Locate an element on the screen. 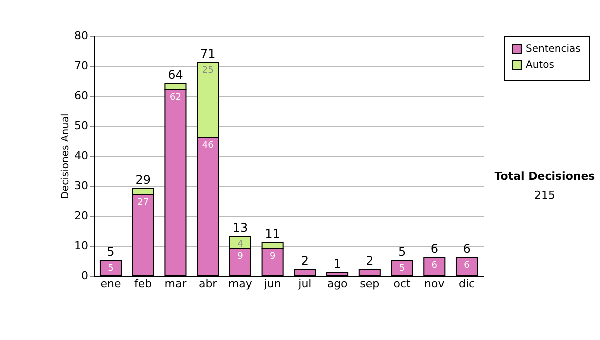  x-tick-label: dic is located at coordinates (467, 284).